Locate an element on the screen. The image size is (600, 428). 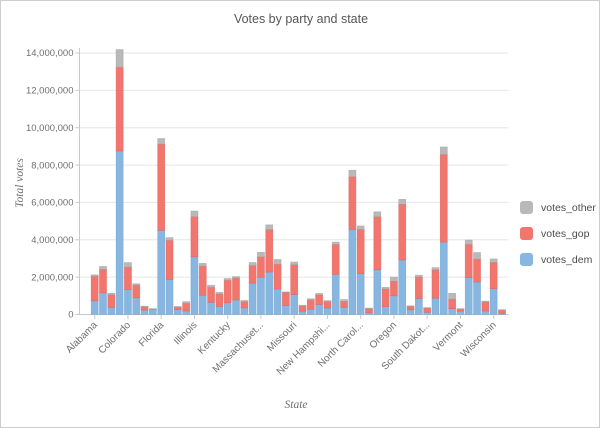
legend-item-votes-other: votes_other is located at coordinates (558, 207).